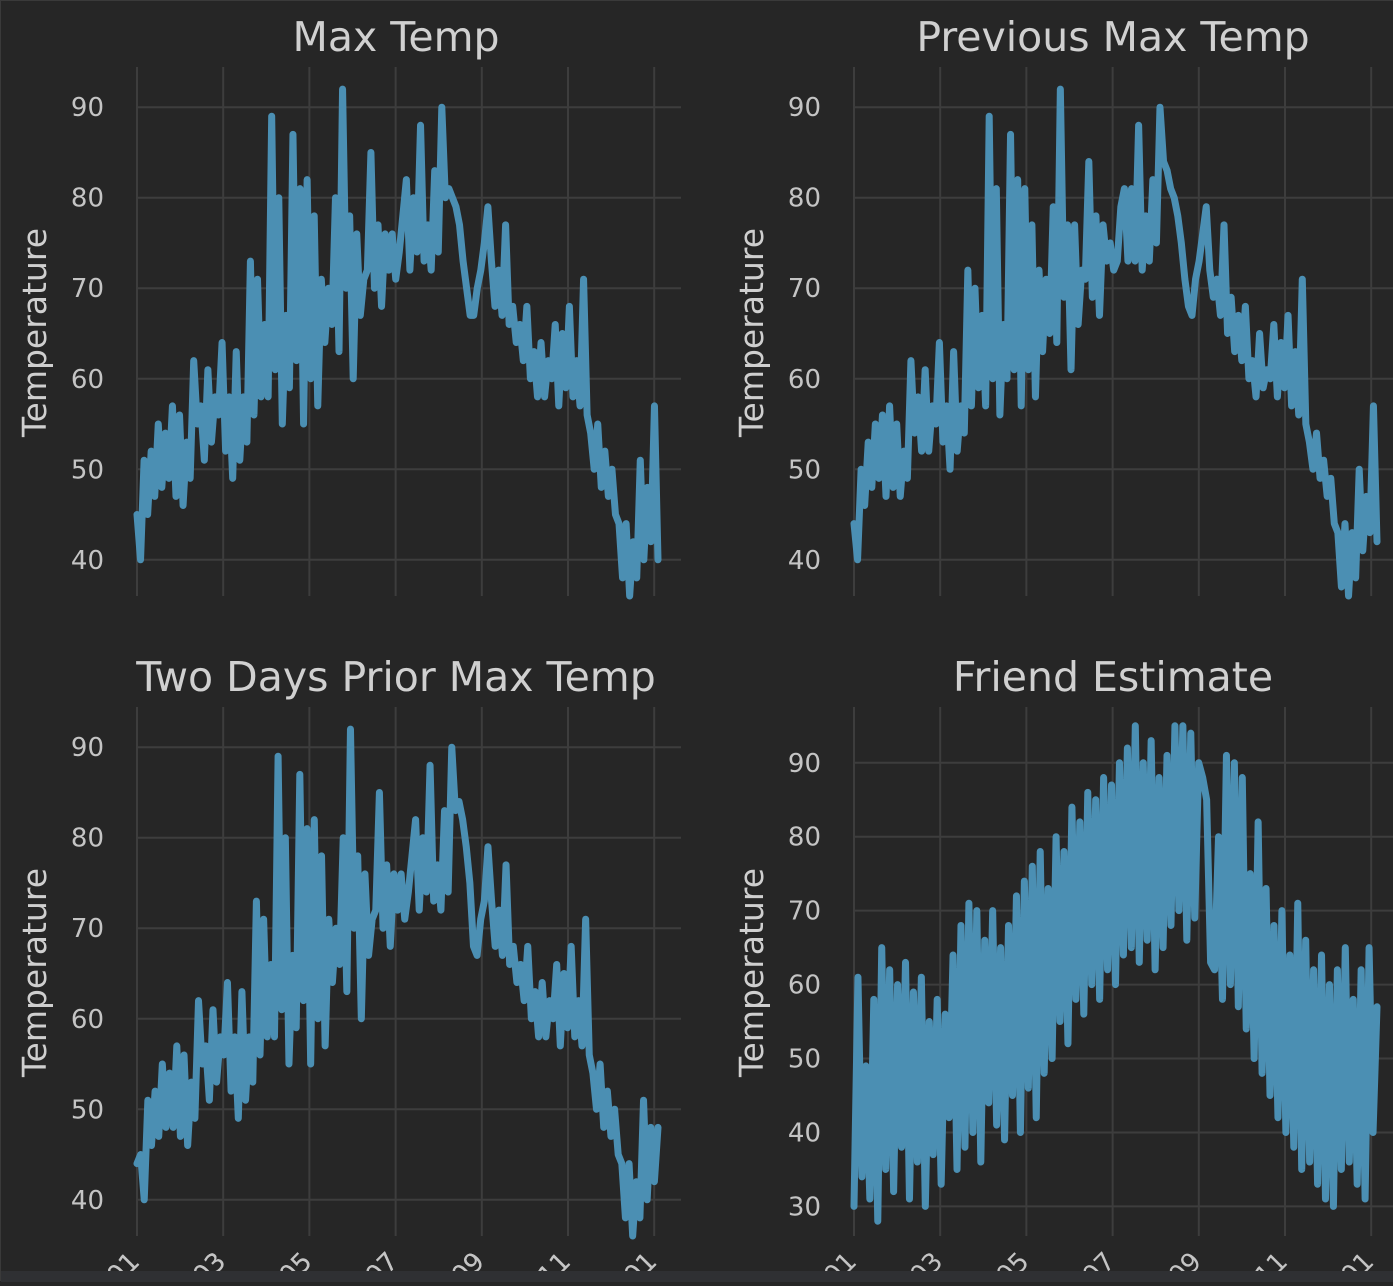  What do you see at coordinates (395, 677) in the screenshot?
I see `chart-title-two-days-prior-max-temp: Two Days Prior Max Temp` at bounding box center [395, 677].